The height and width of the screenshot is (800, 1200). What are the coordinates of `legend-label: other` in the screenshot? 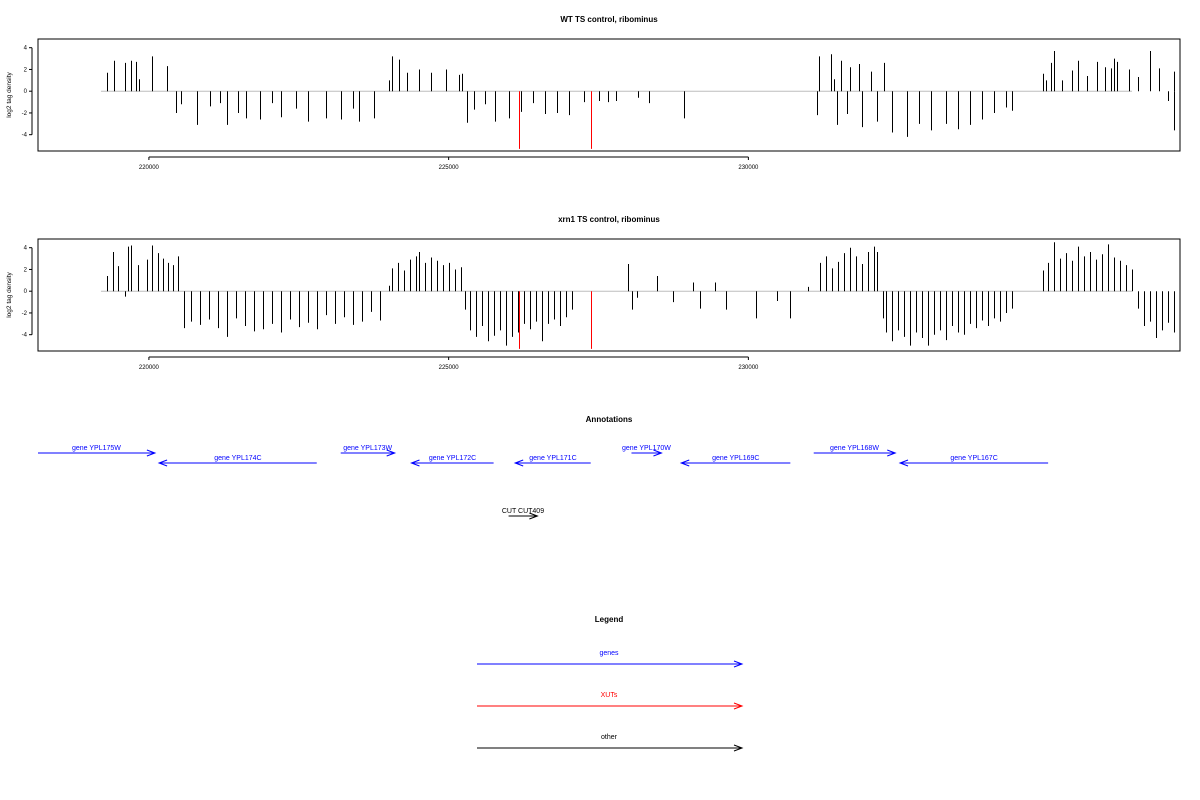 It's located at (609, 737).